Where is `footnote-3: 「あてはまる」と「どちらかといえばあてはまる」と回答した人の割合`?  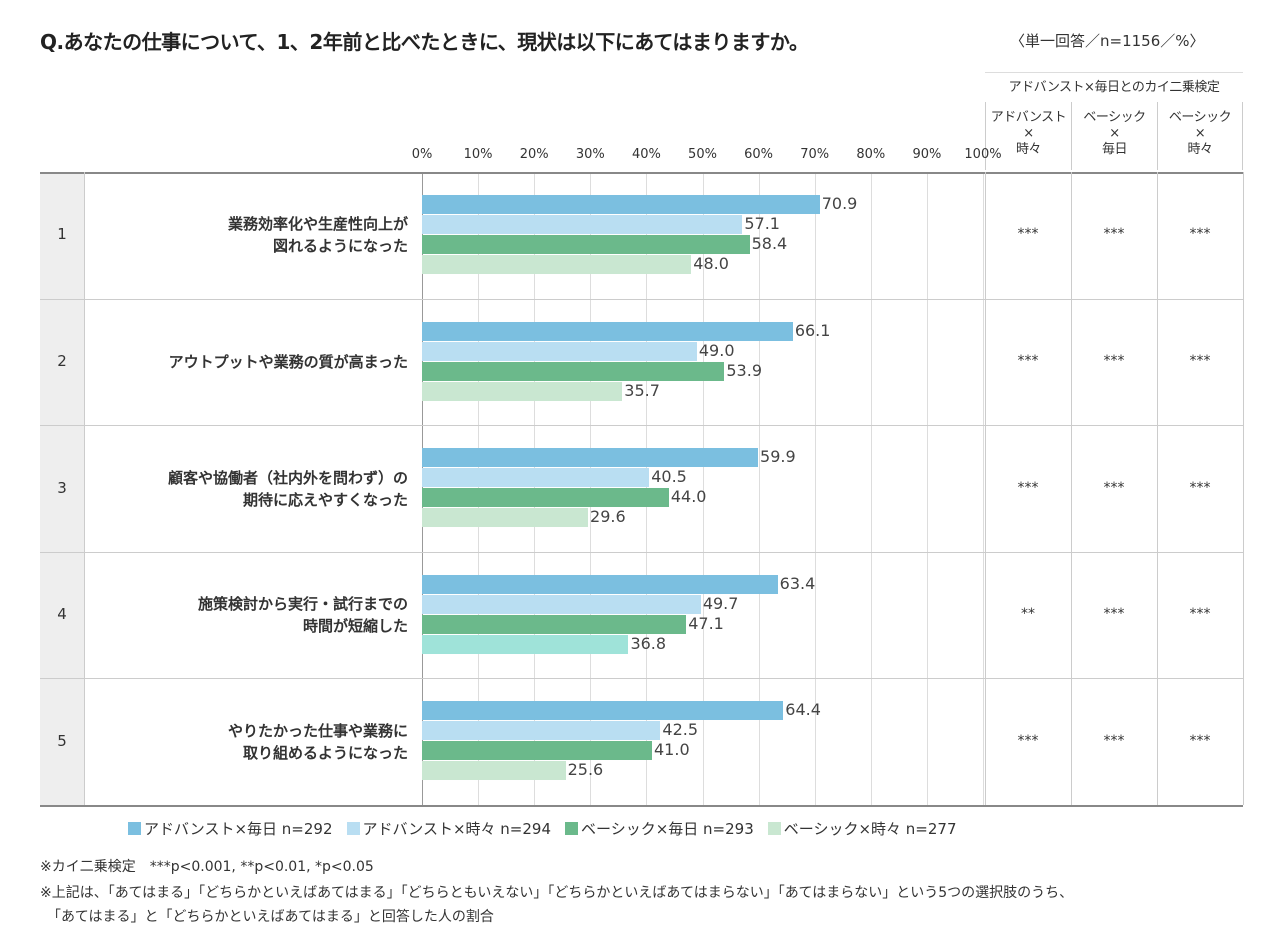 footnote-3: 「あてはまる」と「どちらかといえばあてはまる」と回答した人の割合 is located at coordinates (267, 917).